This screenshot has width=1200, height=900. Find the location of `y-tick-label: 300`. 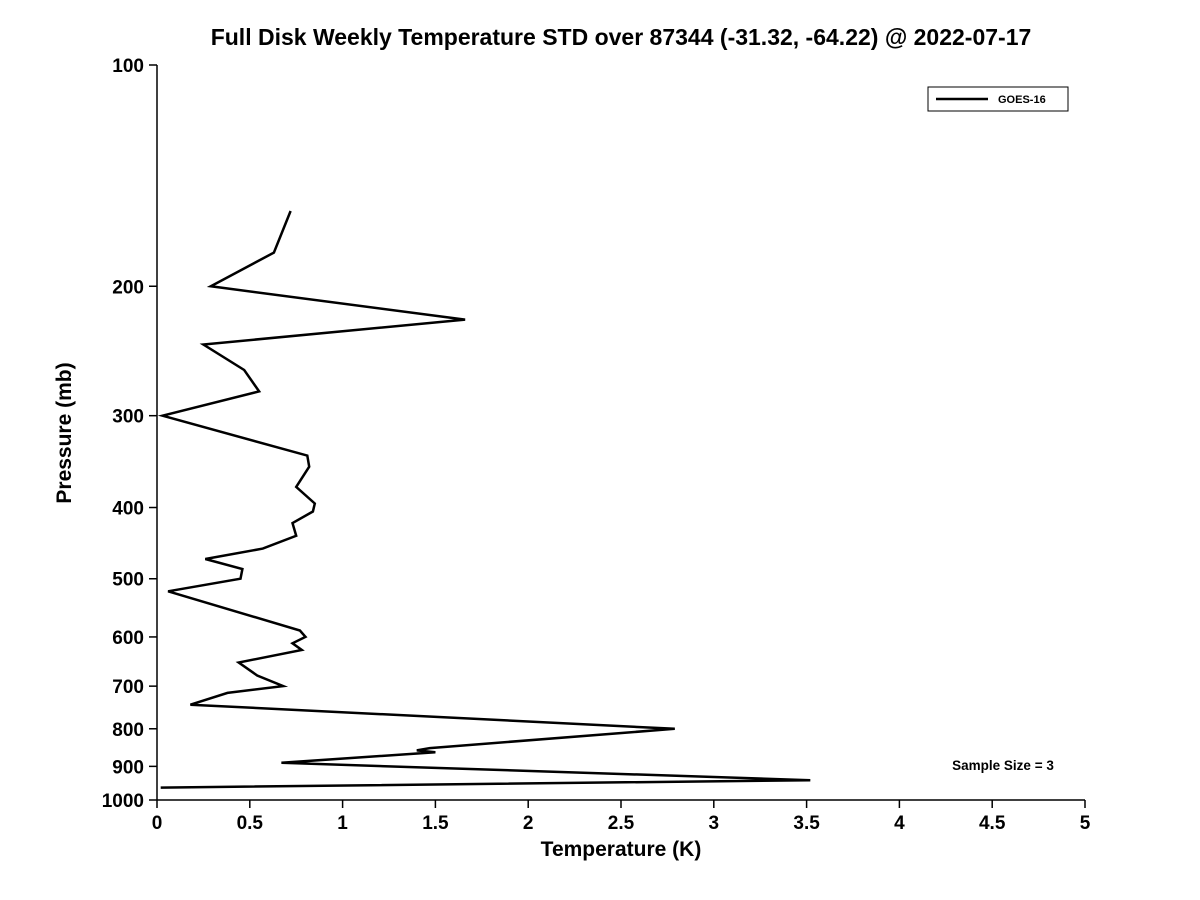

y-tick-label: 300 is located at coordinates (128, 417).